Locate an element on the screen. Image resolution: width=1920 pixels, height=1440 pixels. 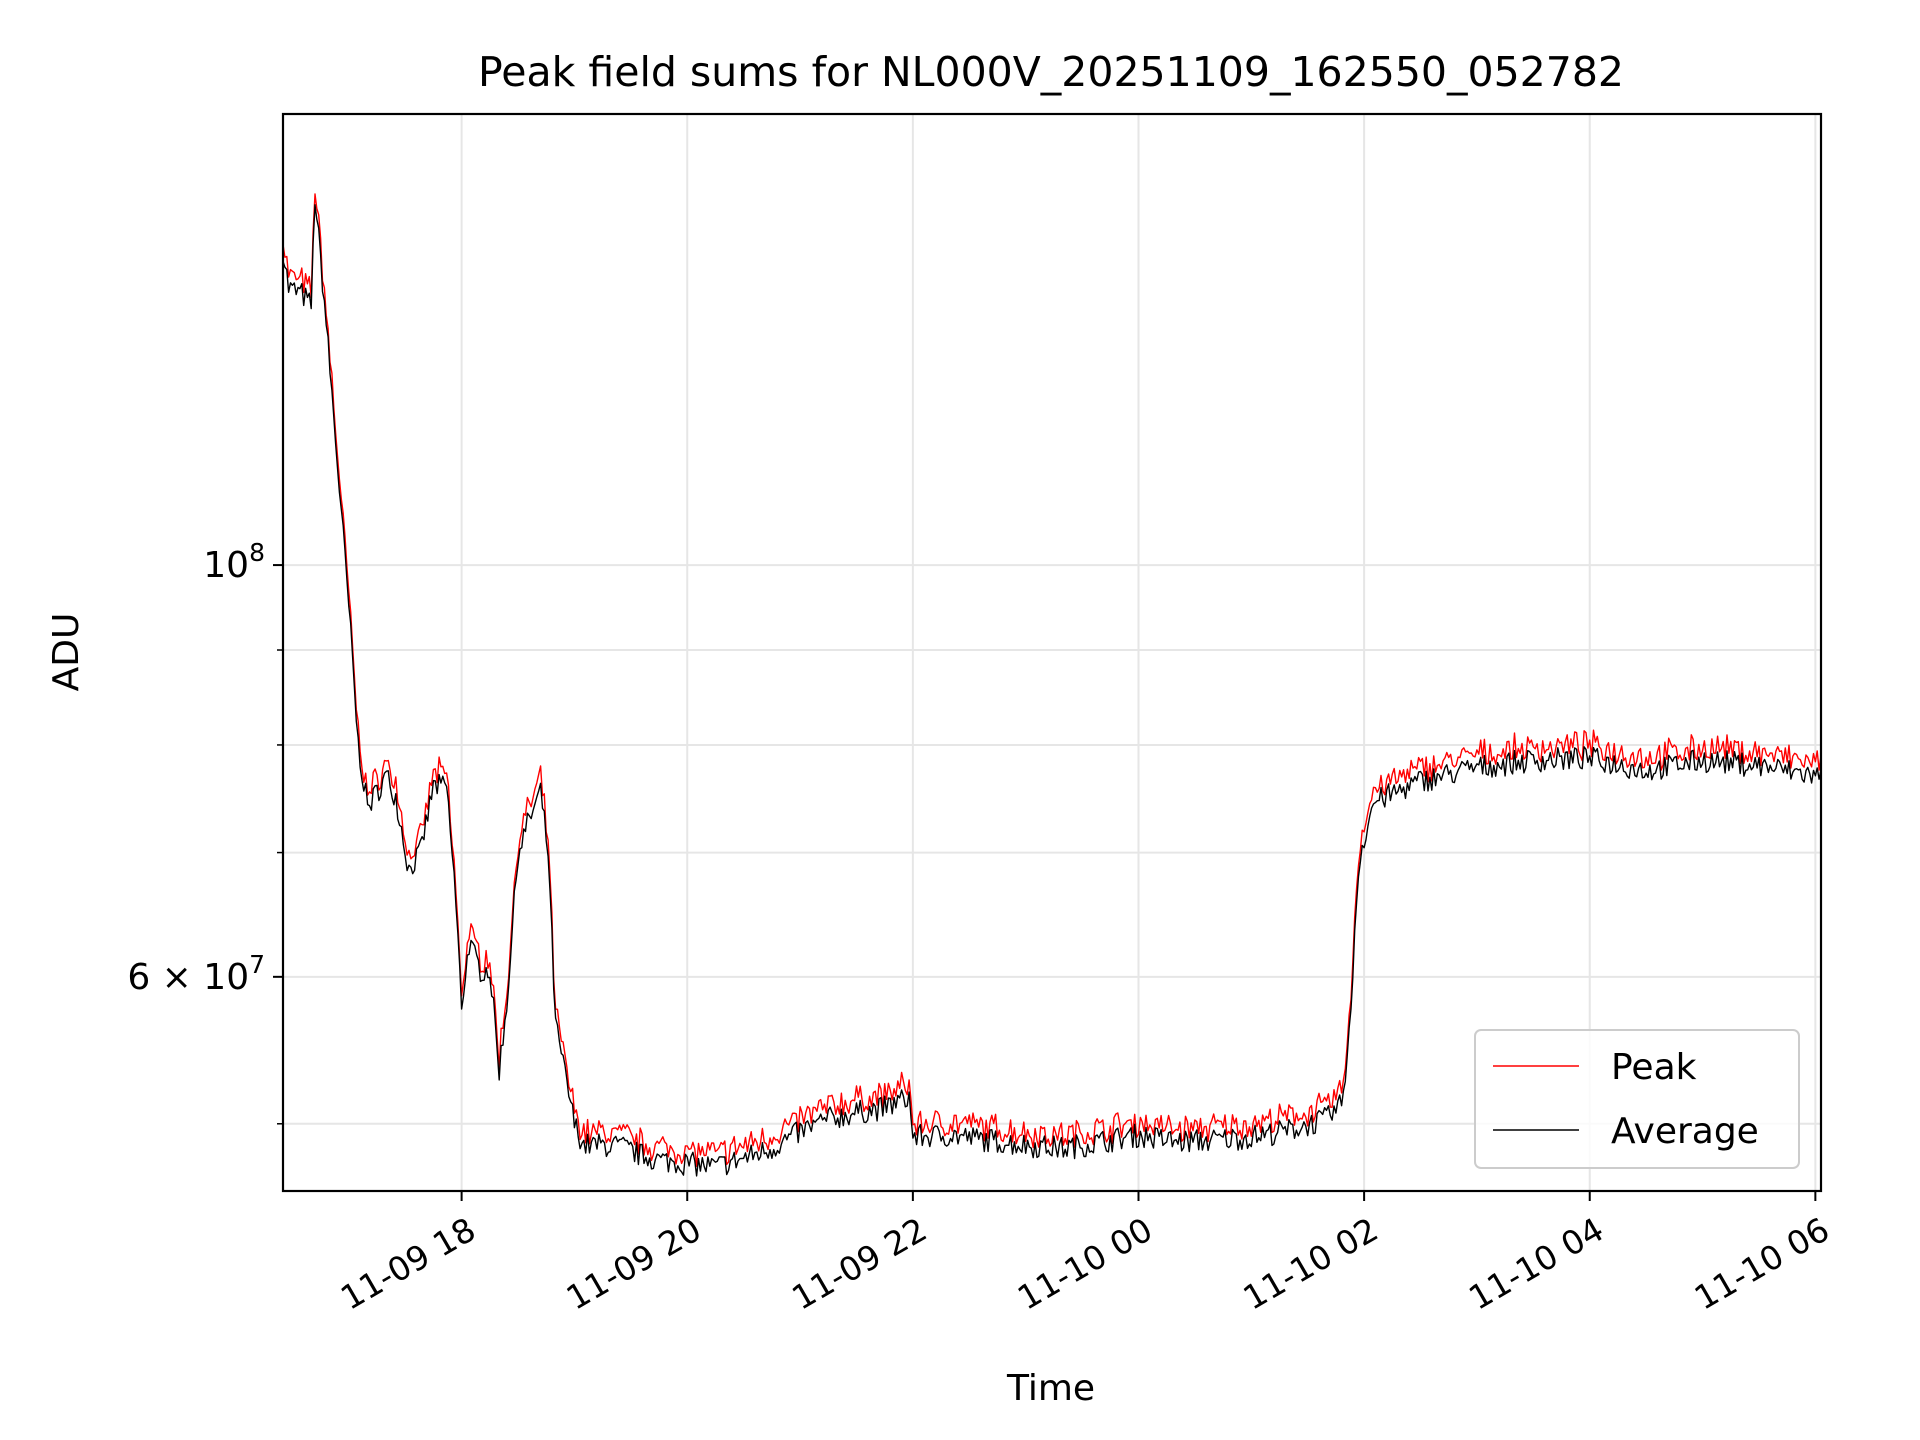
legend-label-peak: Peak is located at coordinates (1654, 1067).